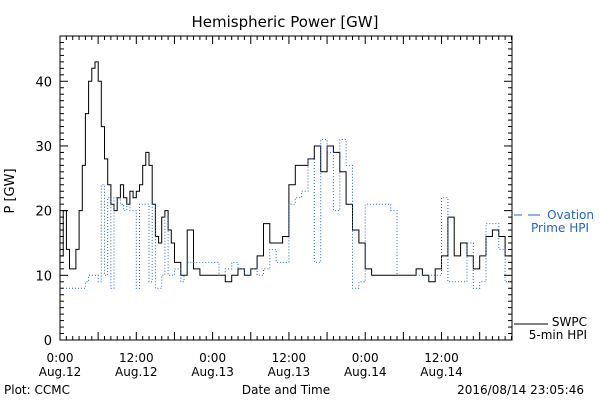 The width and height of the screenshot is (600, 400). I want to click on chart-title: Hemispheric Power [GW], so click(285, 22).